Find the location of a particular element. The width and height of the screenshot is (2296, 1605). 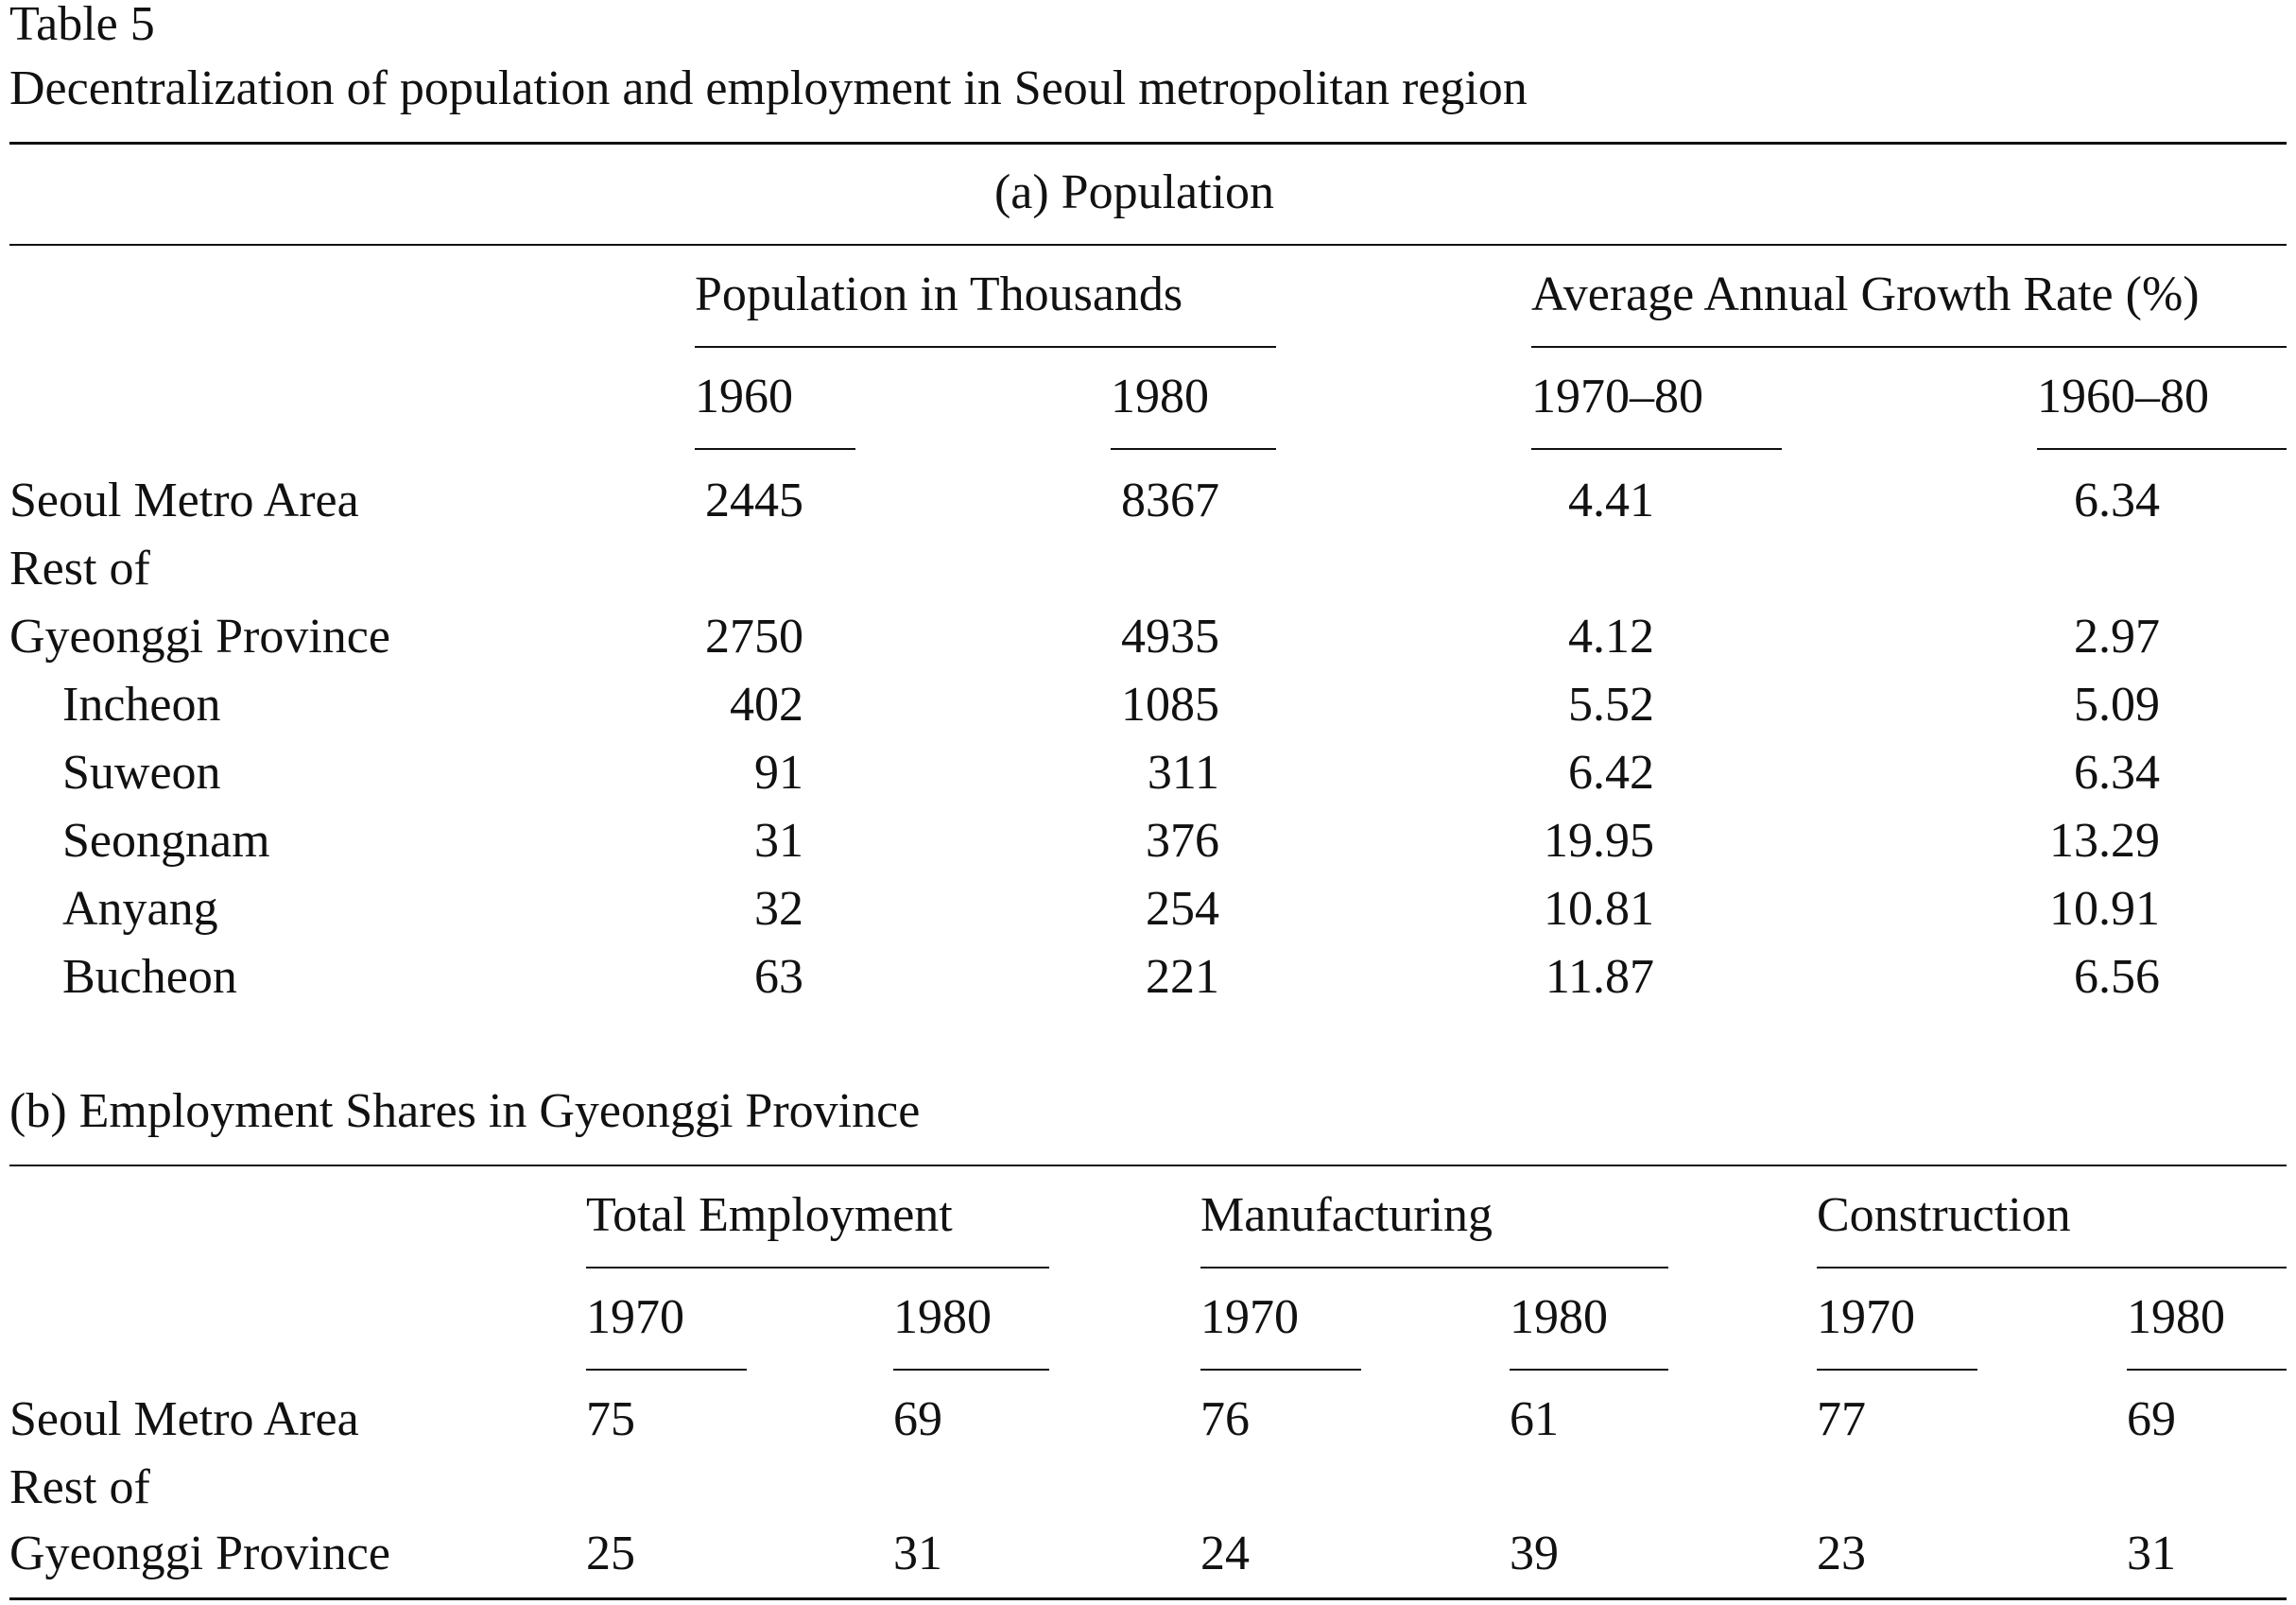

row-label: Anyang is located at coordinates (140, 909).